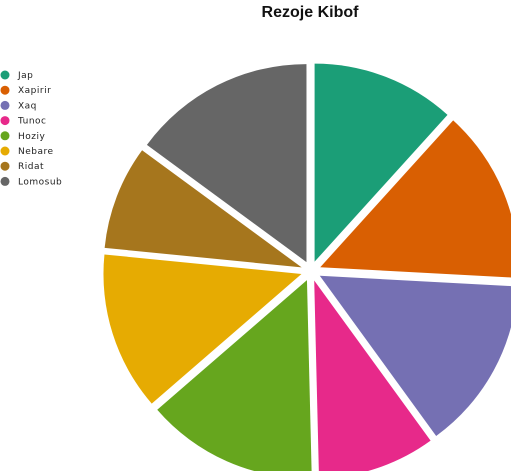  I want to click on legend-marker-jap, so click(5, 75).